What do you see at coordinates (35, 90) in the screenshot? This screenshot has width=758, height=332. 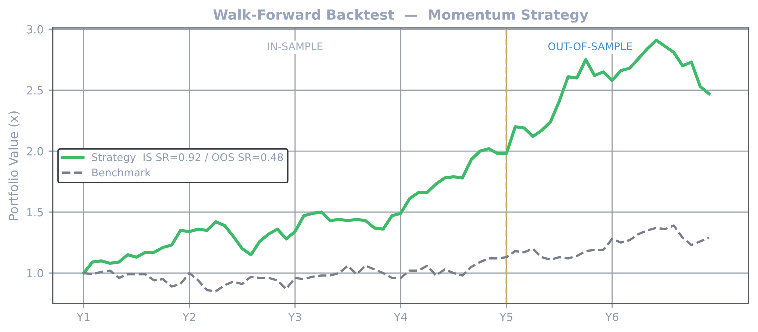 I see `y-tick-label: 2.5` at bounding box center [35, 90].